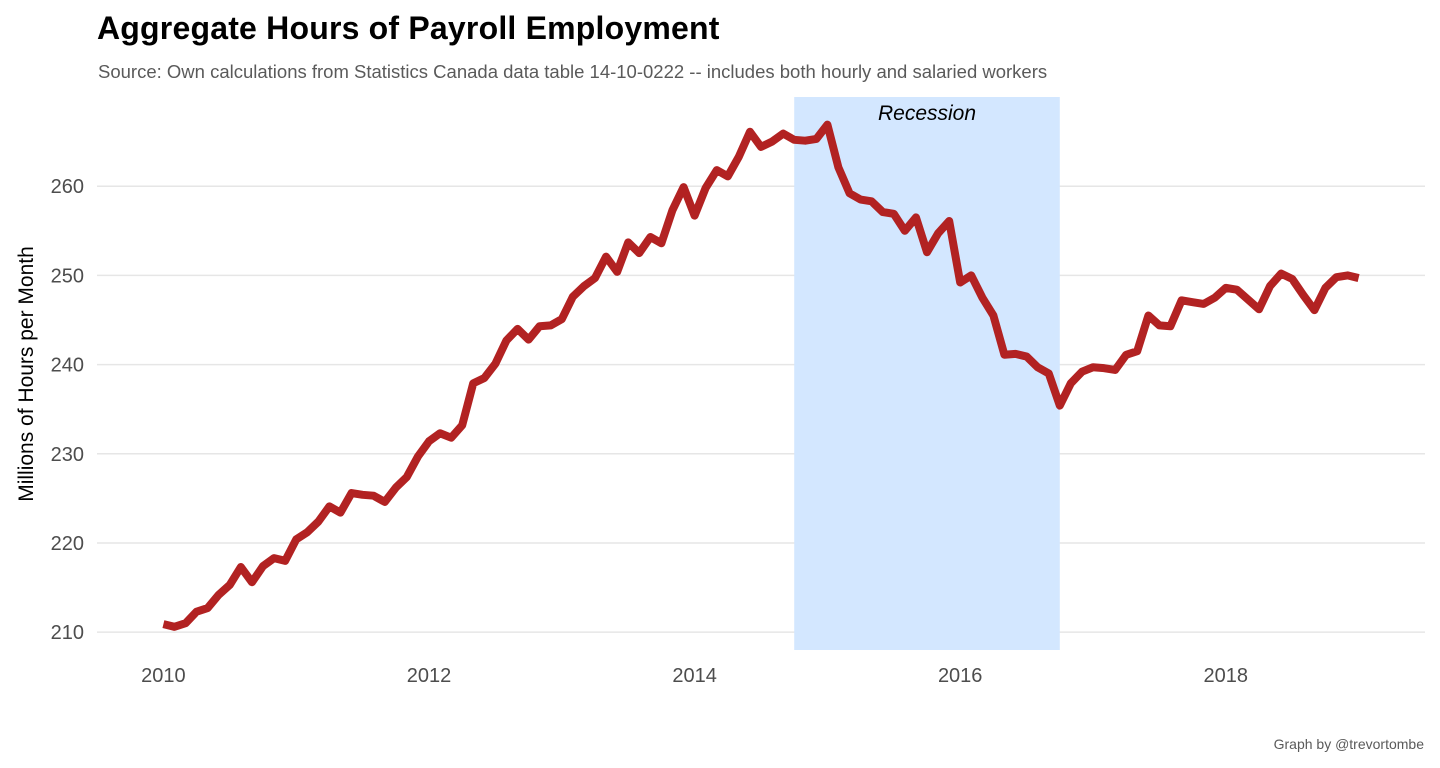  Describe the element at coordinates (163, 676) in the screenshot. I see `x-tick-label: 2010` at that location.